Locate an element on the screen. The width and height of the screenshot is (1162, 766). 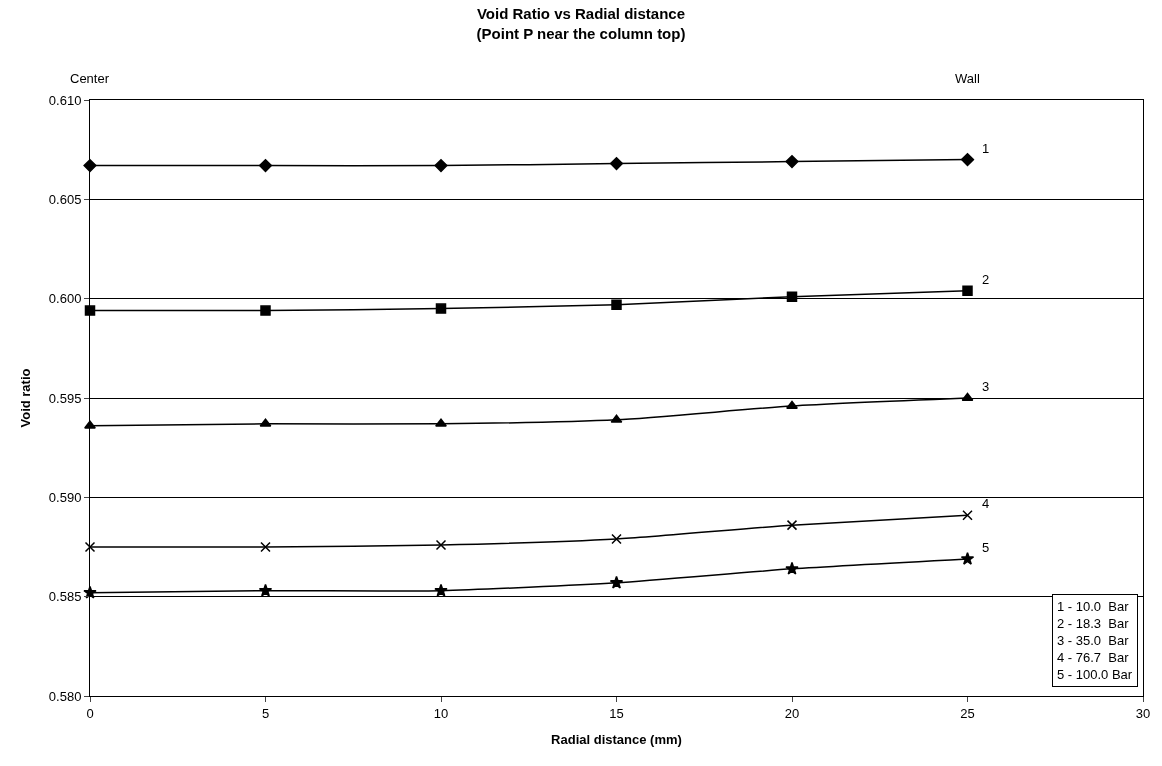
y-tick-label: 0.600 is located at coordinates (65, 299).